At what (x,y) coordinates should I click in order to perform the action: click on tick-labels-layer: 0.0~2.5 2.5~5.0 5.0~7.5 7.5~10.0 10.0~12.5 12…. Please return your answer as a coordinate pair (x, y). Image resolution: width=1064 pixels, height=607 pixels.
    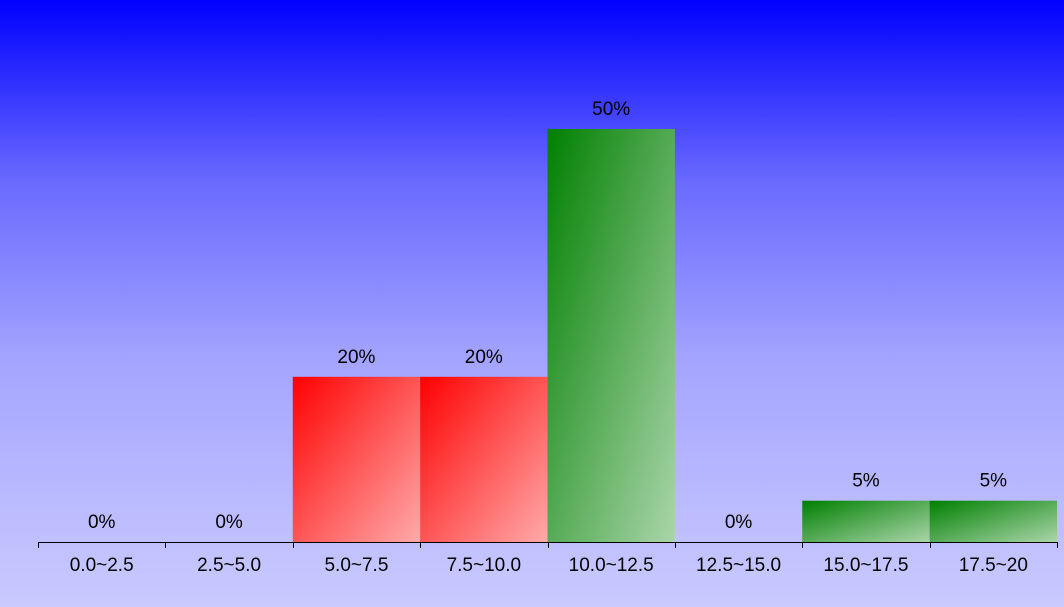
    Looking at the image, I should click on (549, 565).